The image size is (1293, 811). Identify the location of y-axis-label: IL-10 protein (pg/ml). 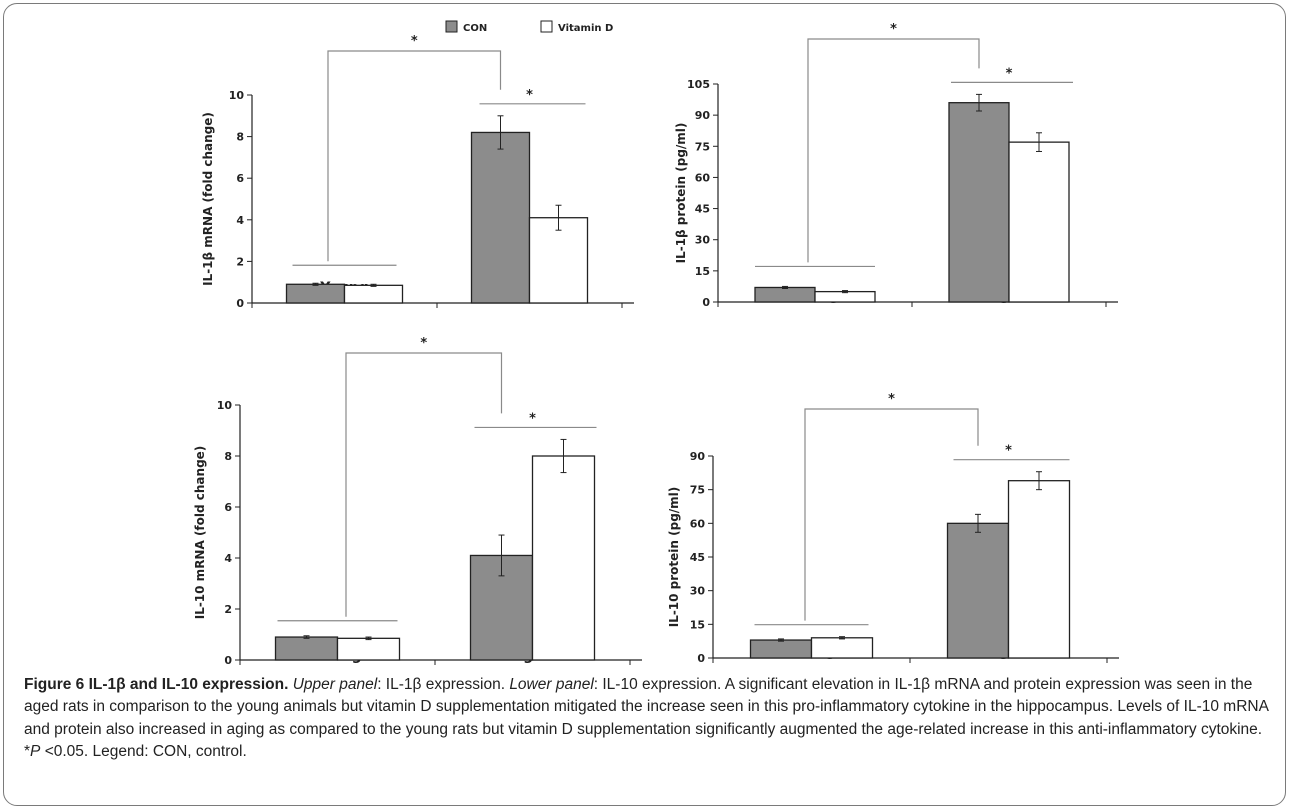
(674, 557).